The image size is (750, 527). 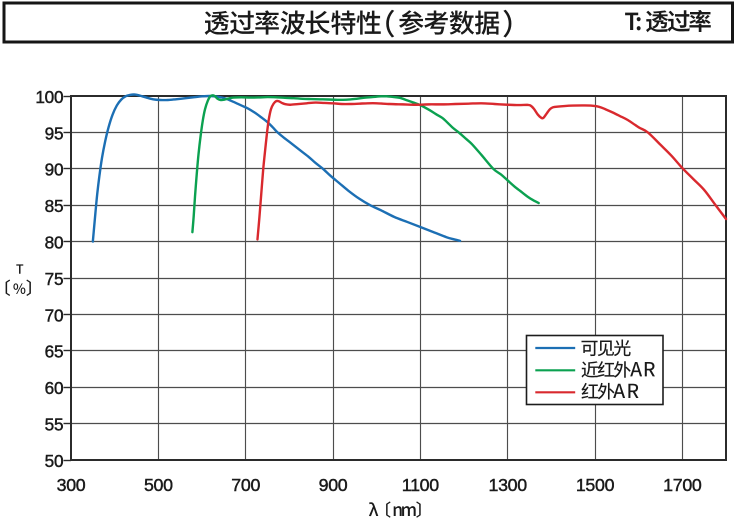 What do you see at coordinates (54, 170) in the screenshot?
I see `svg-text: 90` at bounding box center [54, 170].